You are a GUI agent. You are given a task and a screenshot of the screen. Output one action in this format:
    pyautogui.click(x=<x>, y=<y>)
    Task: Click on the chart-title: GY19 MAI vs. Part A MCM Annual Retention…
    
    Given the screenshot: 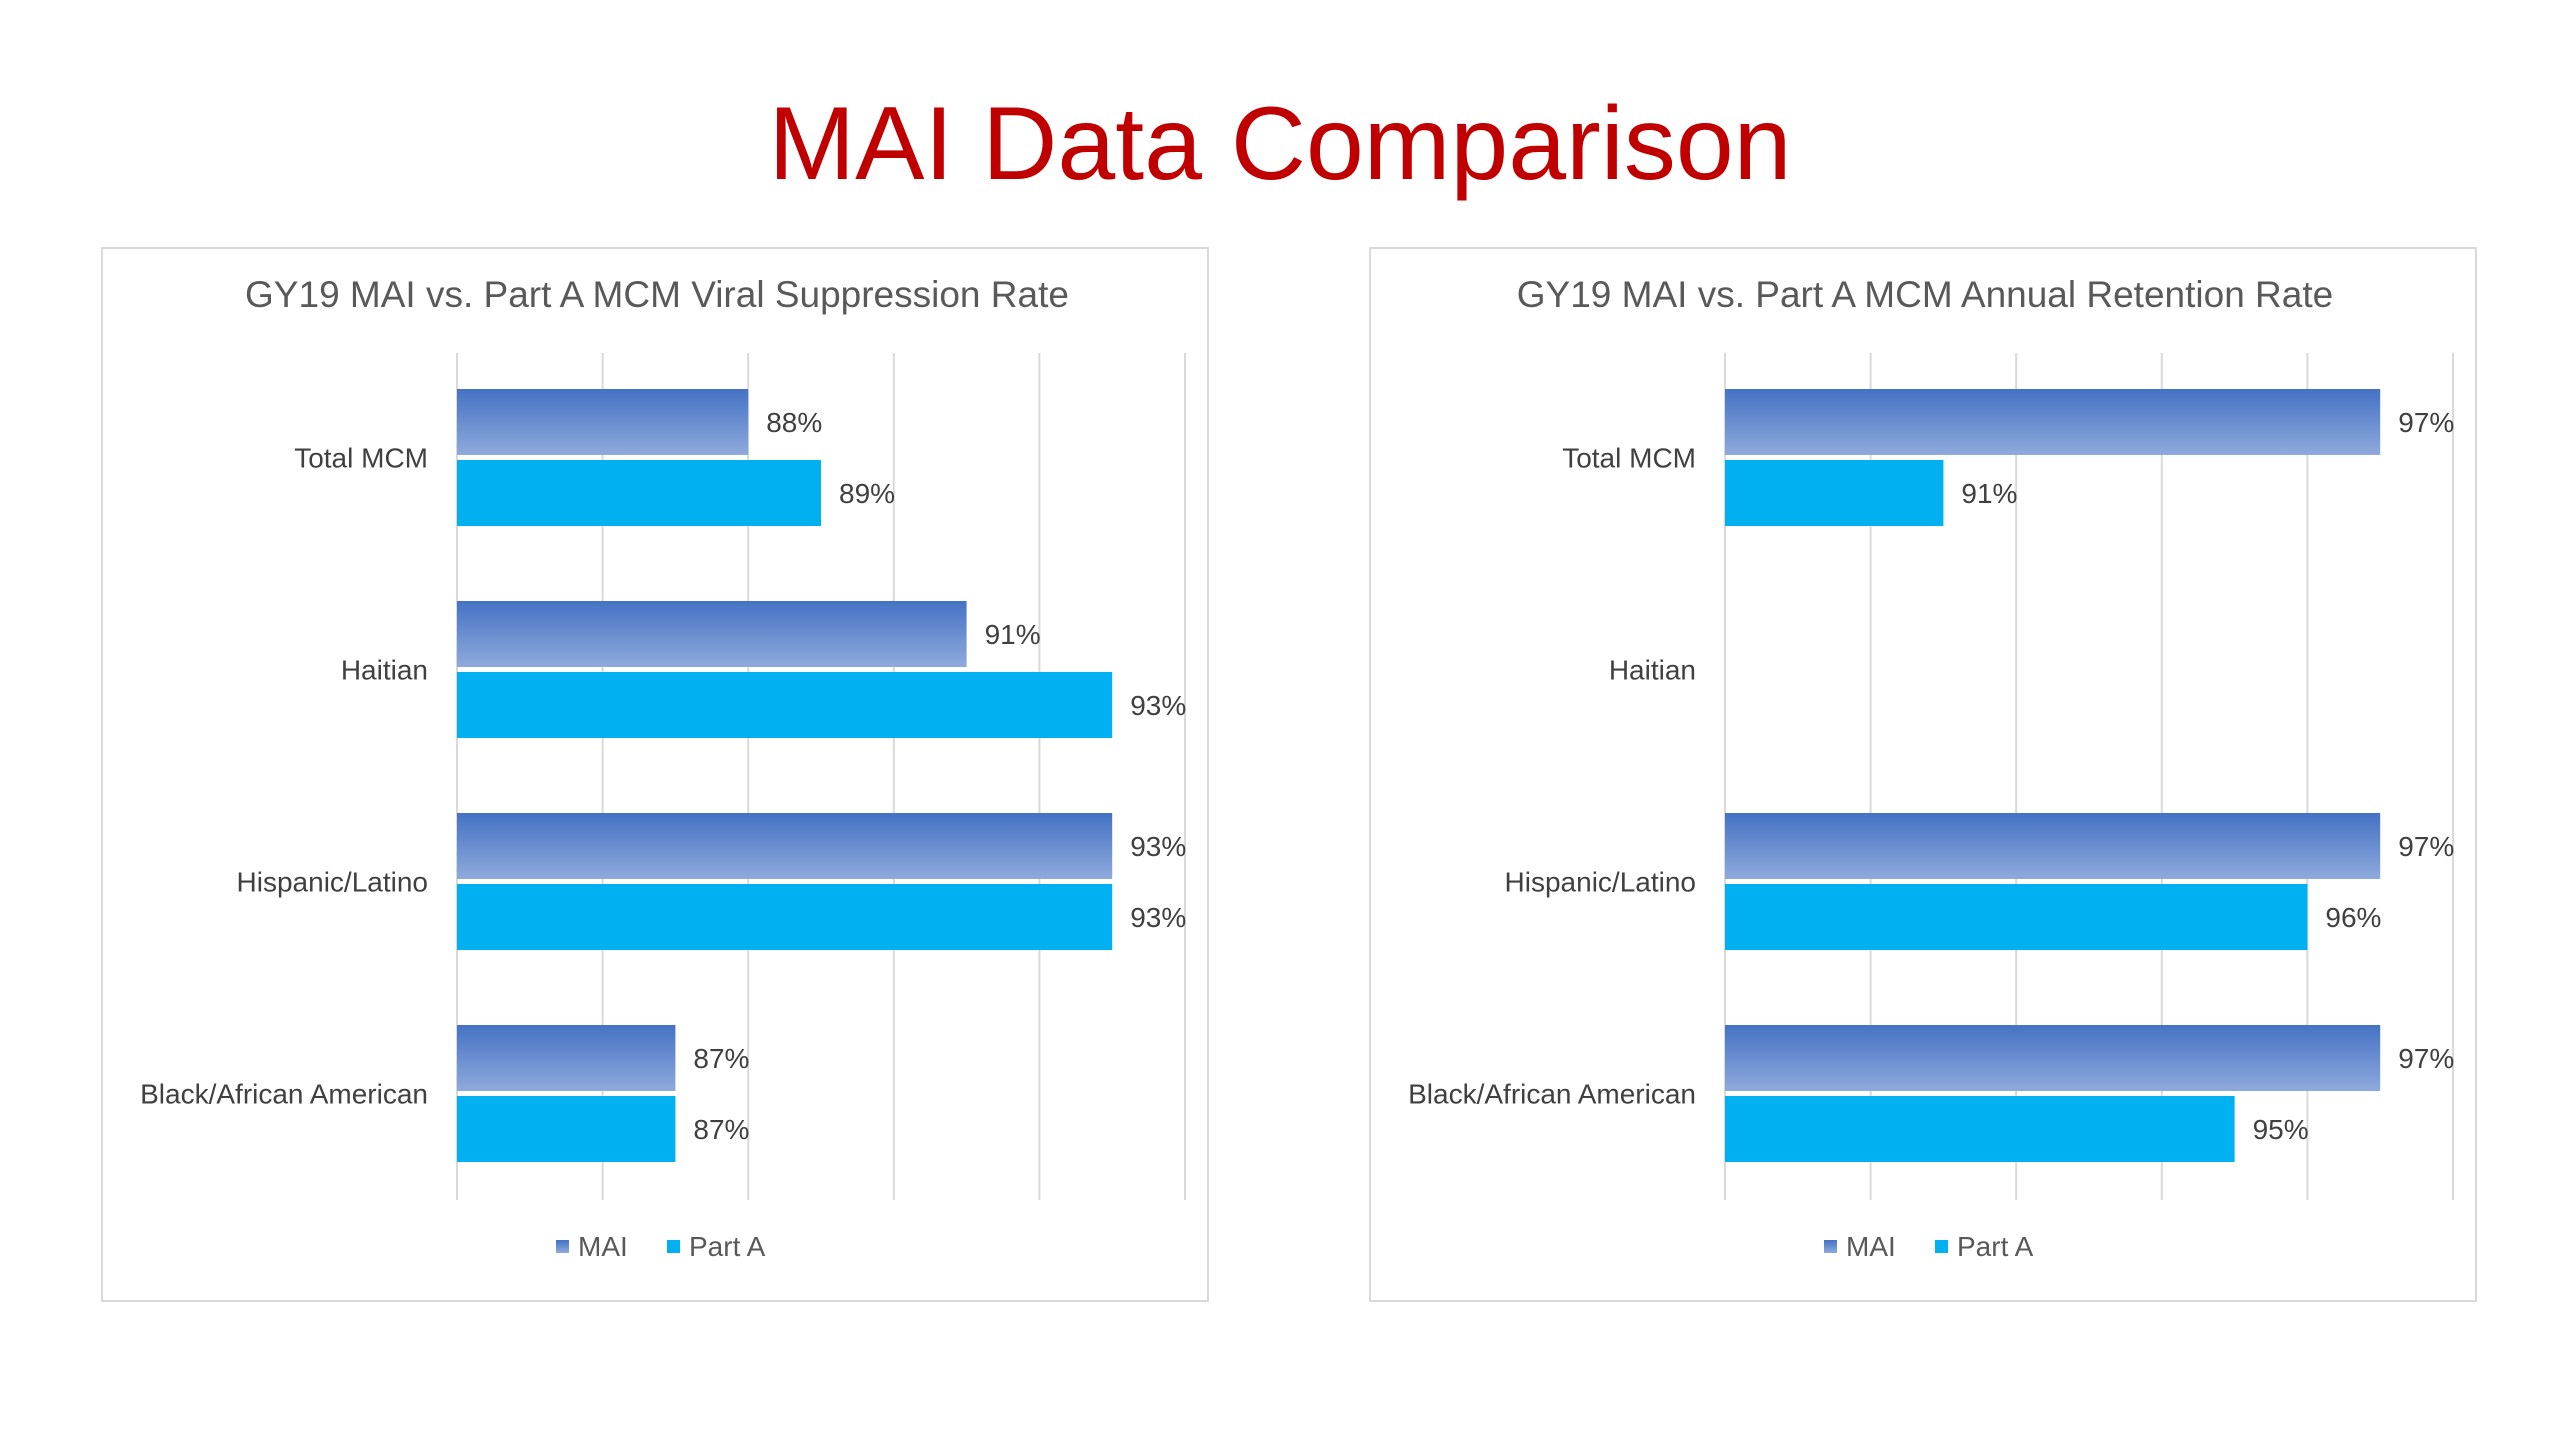 What is the action you would take?
    pyautogui.click(x=1925, y=294)
    